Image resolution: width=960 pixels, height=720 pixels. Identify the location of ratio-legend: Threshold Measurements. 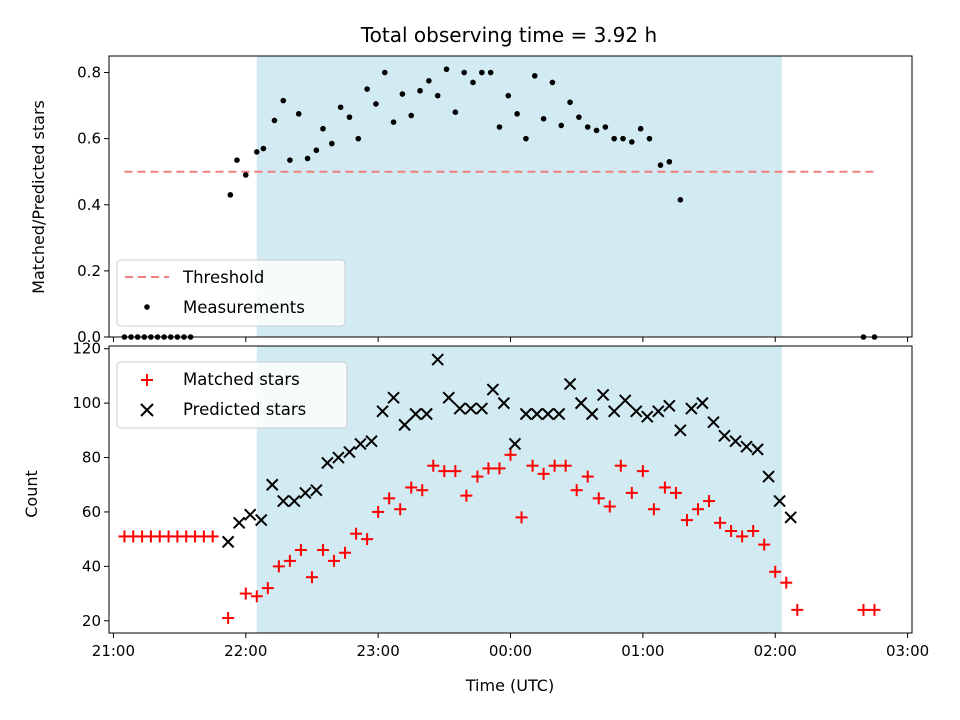
(231, 293).